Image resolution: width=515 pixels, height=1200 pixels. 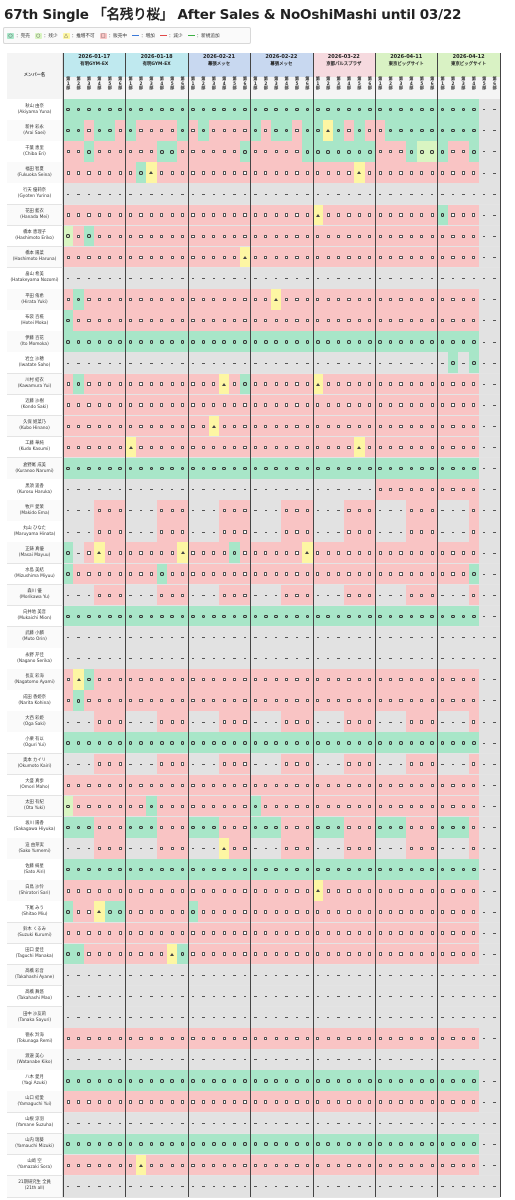 What do you see at coordinates (34, 571) in the screenshot?
I see `member-name-jp: 水島 美結` at bounding box center [34, 571].